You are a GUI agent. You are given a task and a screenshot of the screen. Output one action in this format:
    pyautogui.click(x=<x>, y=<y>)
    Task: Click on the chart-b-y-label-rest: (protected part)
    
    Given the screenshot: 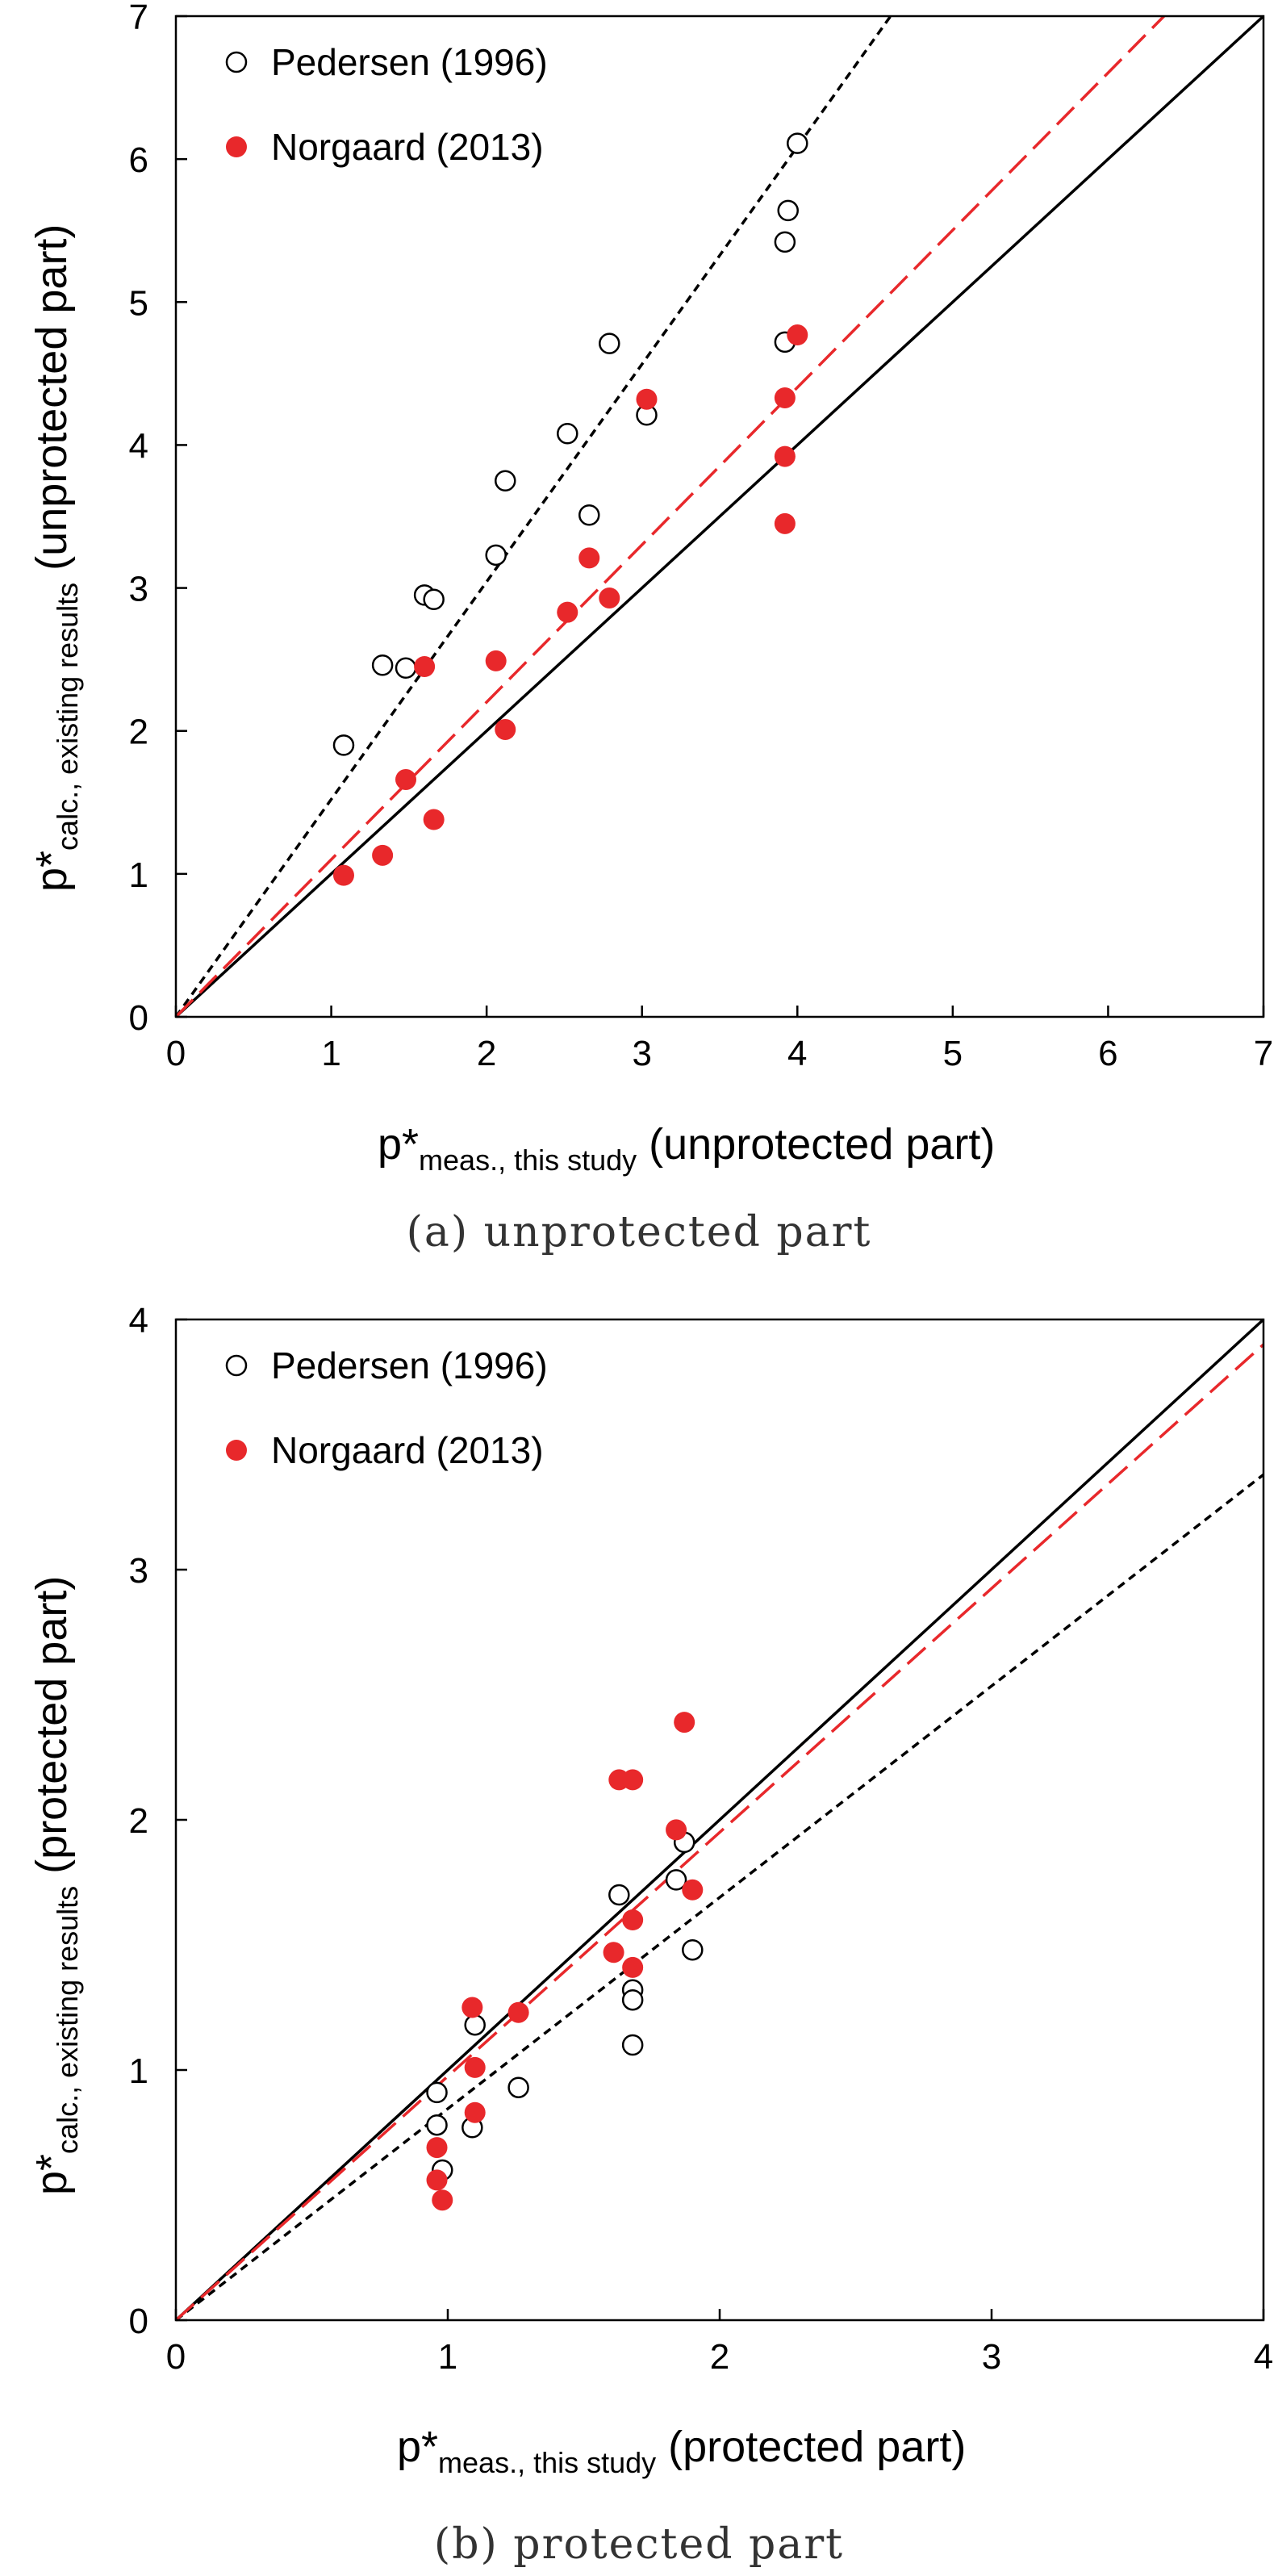 What is the action you would take?
    pyautogui.click(x=51, y=1731)
    